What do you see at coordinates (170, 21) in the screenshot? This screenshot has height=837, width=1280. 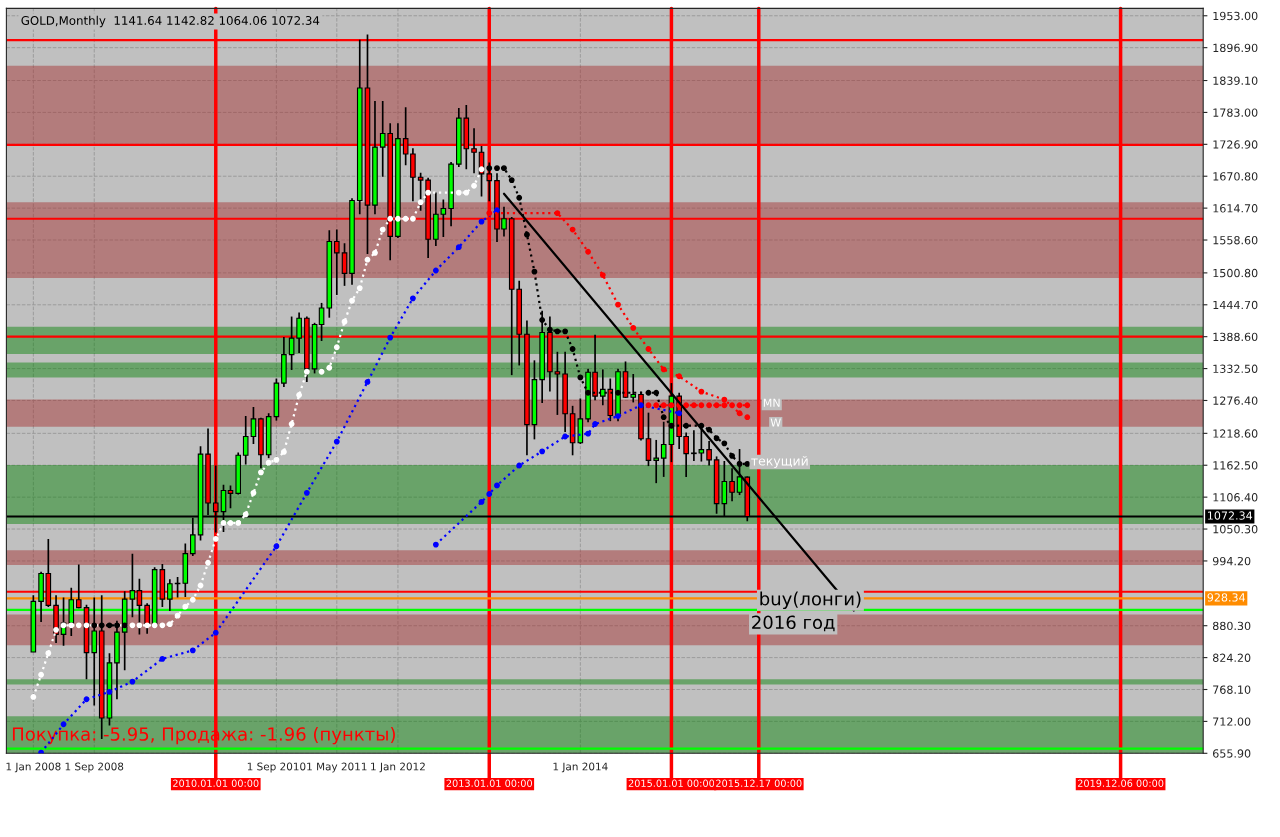 I see `text: GOLD,Monthly 1141.64 1142.82 1064.06 1072.34` at bounding box center [170, 21].